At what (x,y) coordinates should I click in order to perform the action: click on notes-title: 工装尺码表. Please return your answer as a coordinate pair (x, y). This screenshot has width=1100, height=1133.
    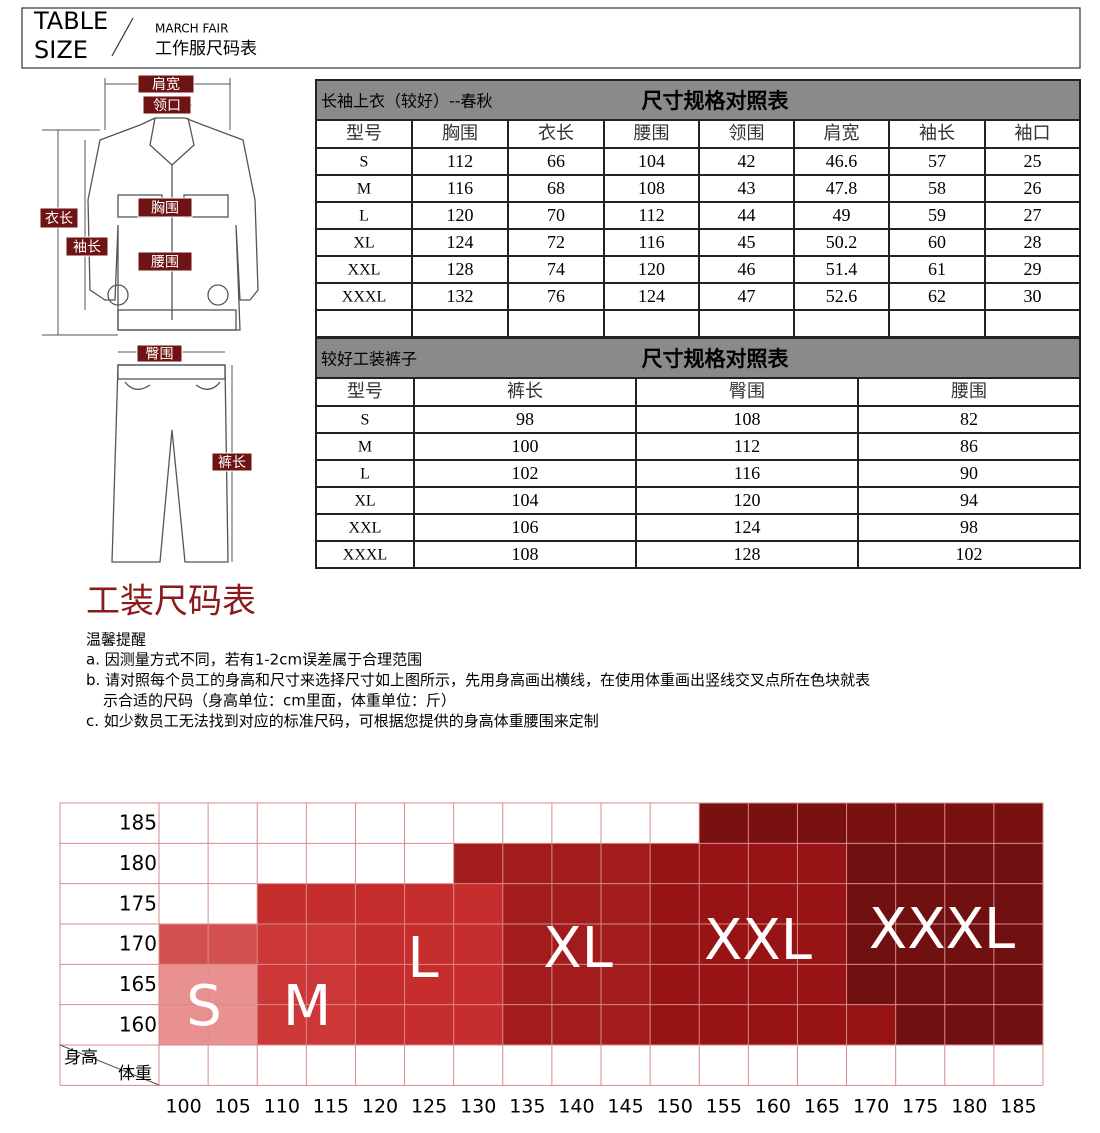
    Looking at the image, I should click on (171, 602).